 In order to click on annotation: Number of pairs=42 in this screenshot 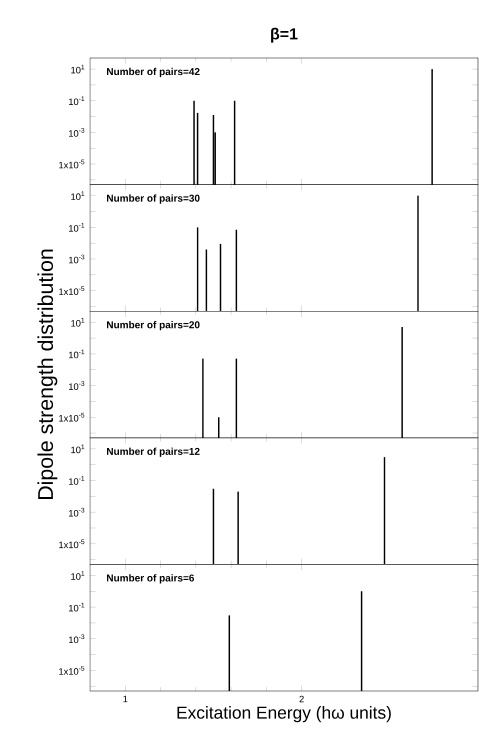, I will do `click(153, 73)`.